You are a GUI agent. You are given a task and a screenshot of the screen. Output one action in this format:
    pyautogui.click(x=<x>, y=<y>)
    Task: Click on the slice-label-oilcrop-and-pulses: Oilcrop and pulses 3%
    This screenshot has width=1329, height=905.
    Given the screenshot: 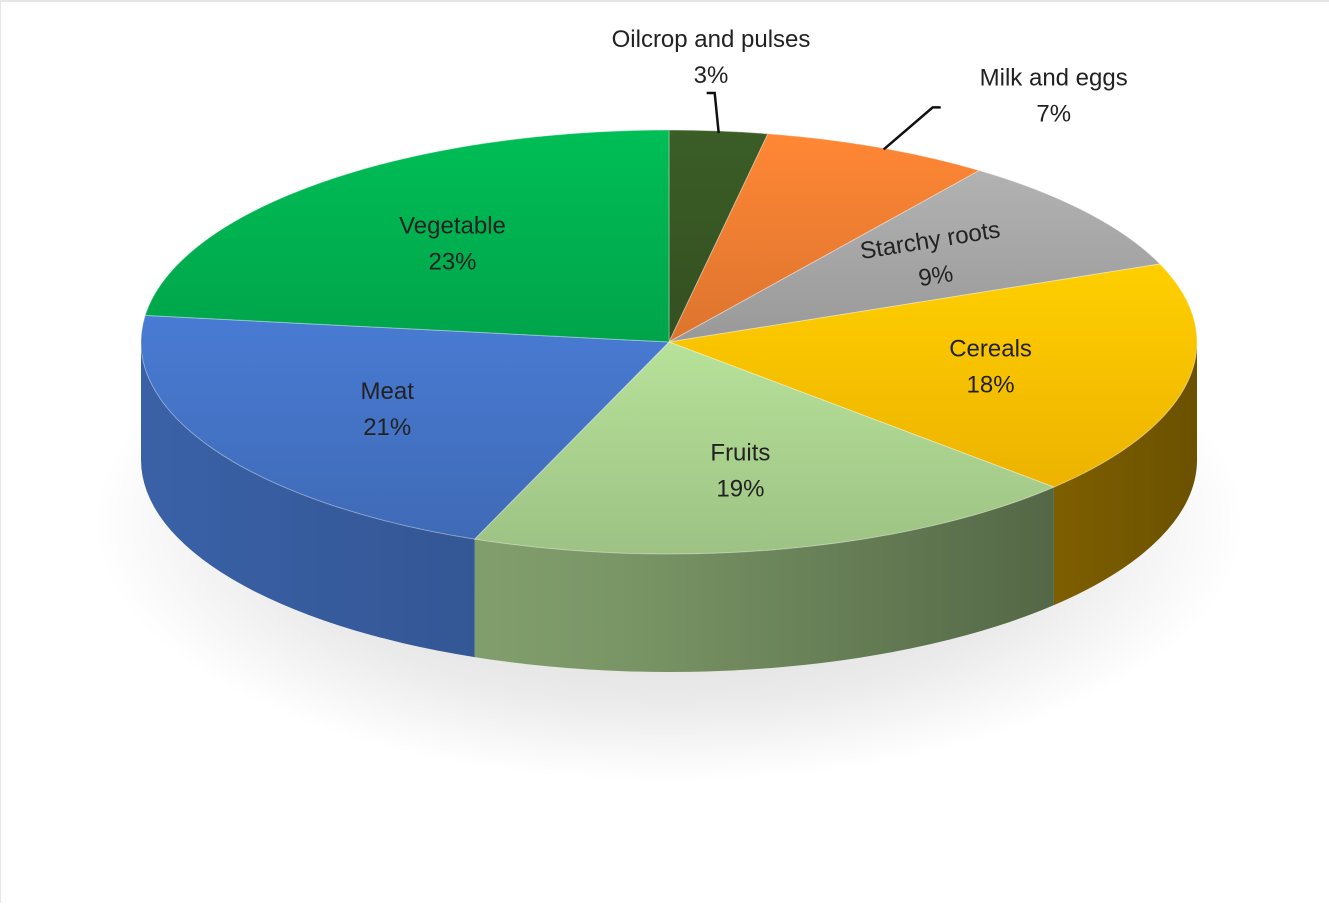 What is the action you would take?
    pyautogui.click(x=711, y=57)
    